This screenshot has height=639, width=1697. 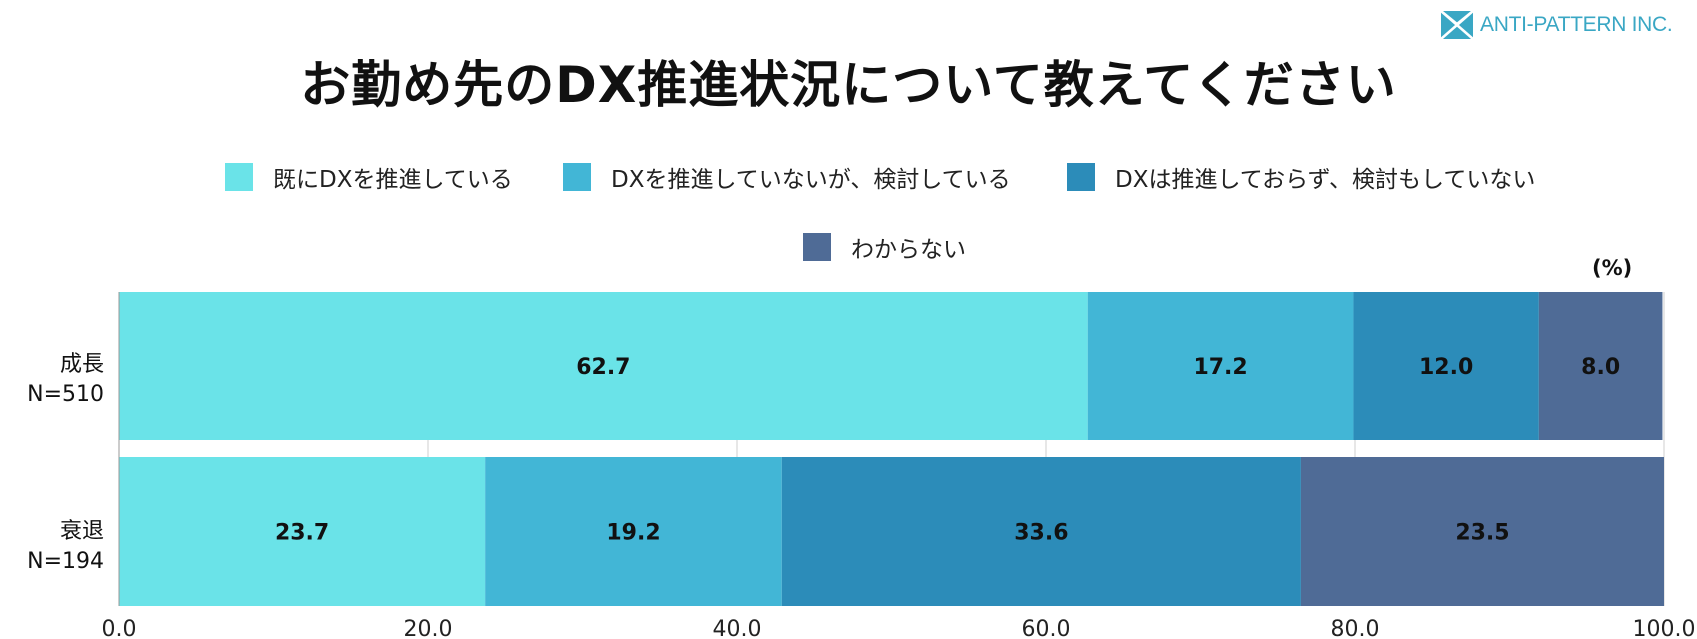 I want to click on brand-name: ANTI-PATTERN INC., so click(x=1576, y=24).